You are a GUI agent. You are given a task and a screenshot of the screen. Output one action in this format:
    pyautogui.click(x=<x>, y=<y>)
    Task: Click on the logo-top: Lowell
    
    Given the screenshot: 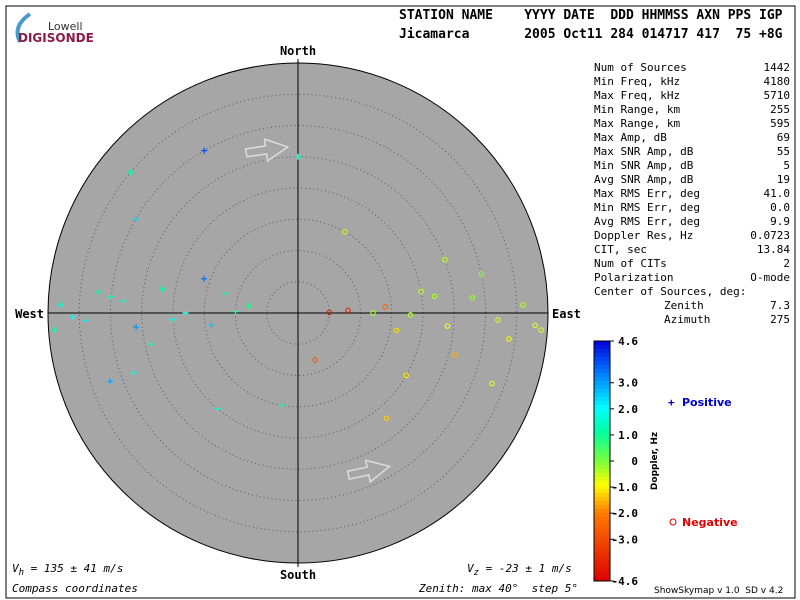 What is the action you would take?
    pyautogui.click(x=65, y=26)
    